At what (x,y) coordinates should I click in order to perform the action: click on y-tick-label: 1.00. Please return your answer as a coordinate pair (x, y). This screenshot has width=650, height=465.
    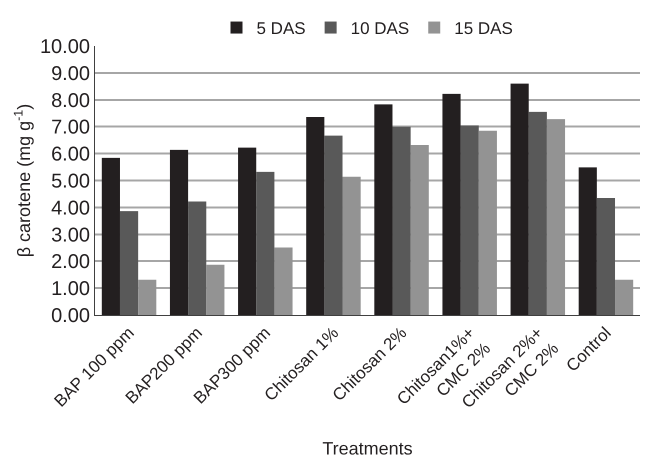
    Looking at the image, I should click on (70, 289).